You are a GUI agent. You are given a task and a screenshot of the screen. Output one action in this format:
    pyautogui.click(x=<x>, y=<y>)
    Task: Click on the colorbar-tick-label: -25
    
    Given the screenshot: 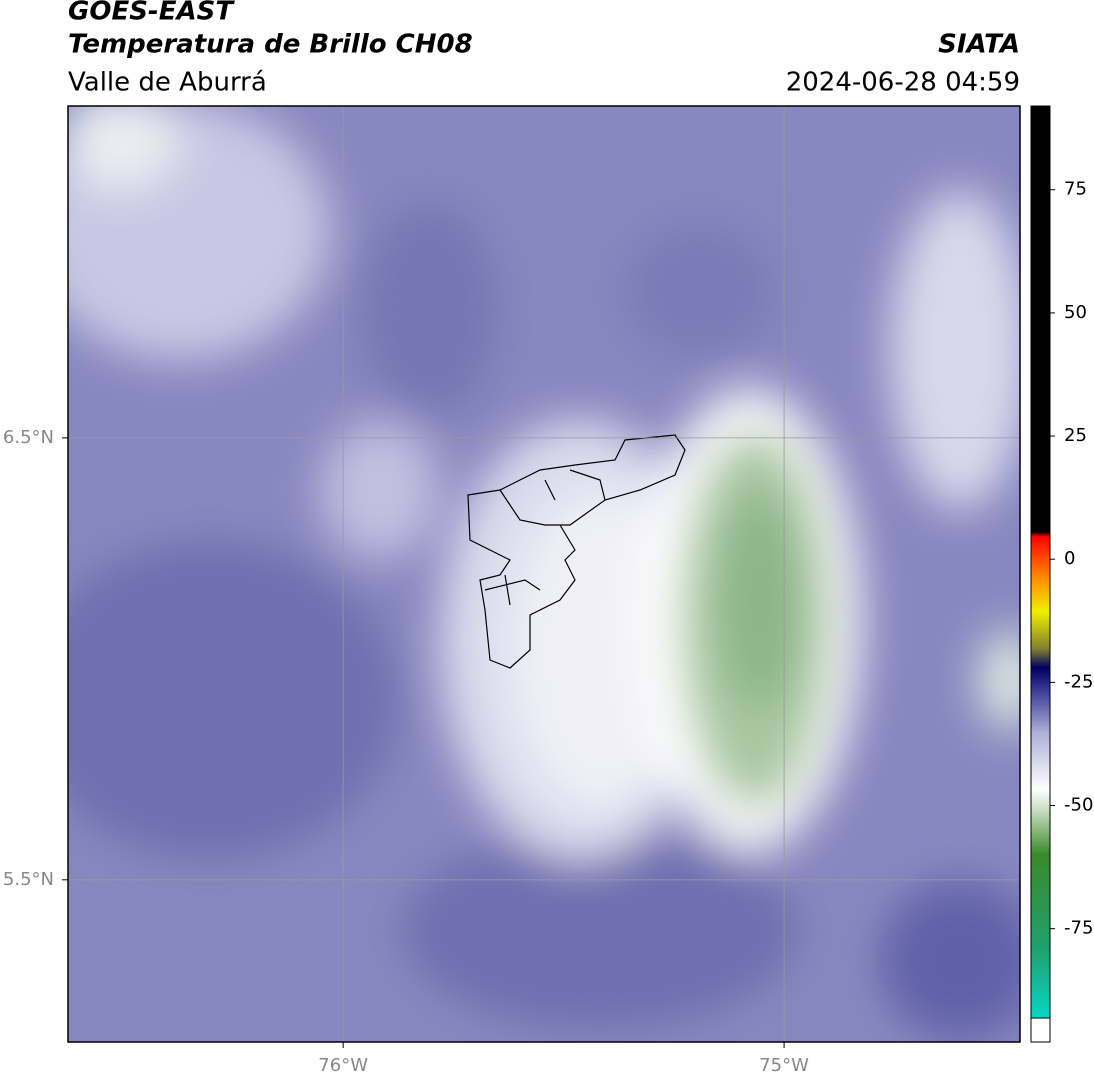 What is the action you would take?
    pyautogui.click(x=1078, y=681)
    